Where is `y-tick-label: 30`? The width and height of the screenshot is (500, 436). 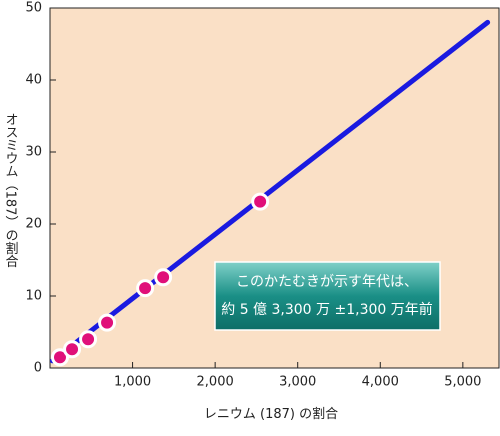 y-tick-label: 30 is located at coordinates (33, 152).